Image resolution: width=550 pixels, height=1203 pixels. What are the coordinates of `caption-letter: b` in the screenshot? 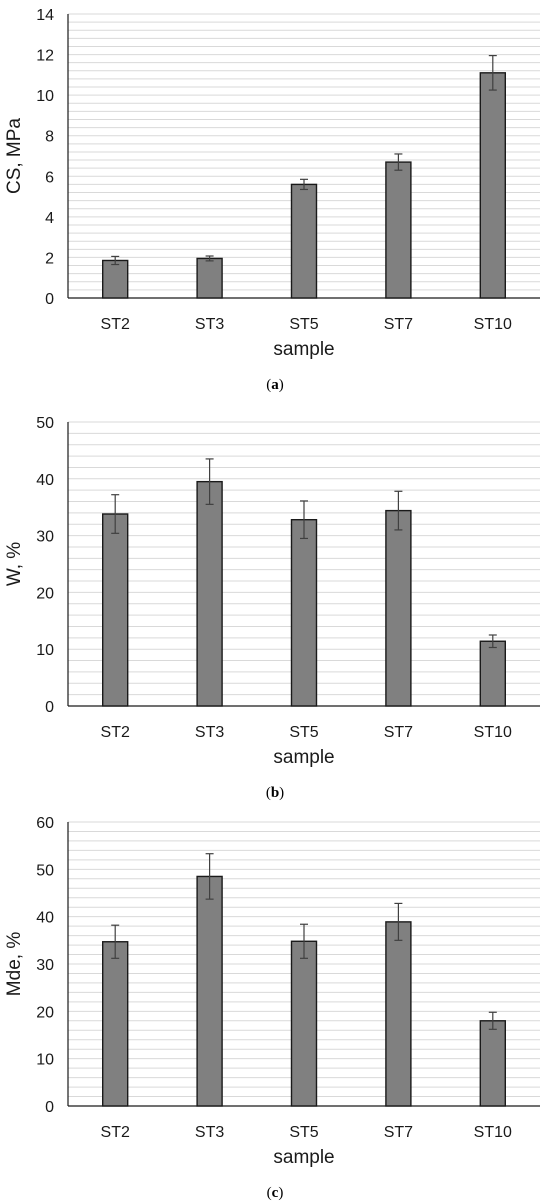 It's located at (275, 793).